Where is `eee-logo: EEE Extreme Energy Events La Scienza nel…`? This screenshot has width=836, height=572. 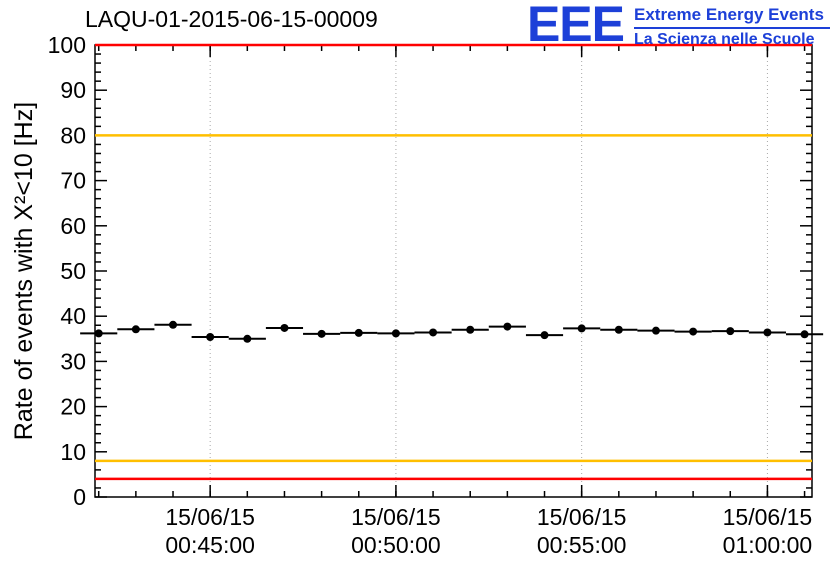 eee-logo: EEE Extreme Energy Events La Scienza nel… is located at coordinates (678, 26).